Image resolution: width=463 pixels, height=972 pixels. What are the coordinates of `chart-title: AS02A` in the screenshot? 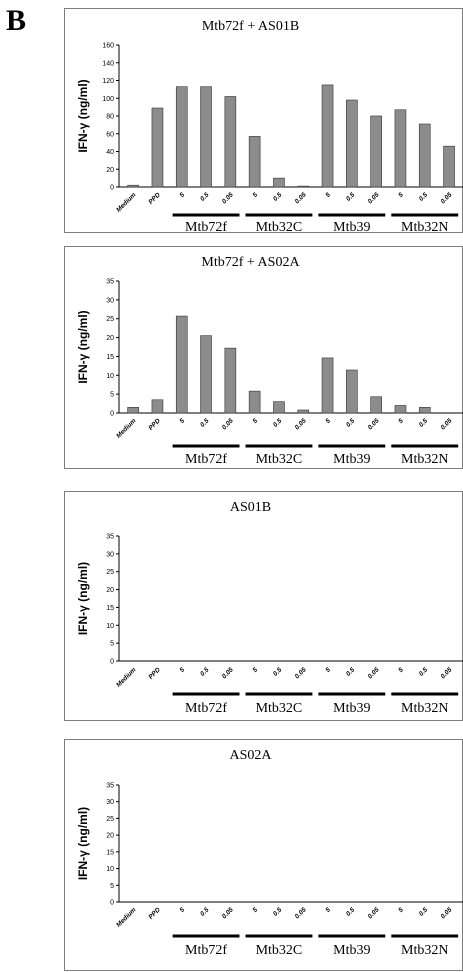 It's located at (250, 755).